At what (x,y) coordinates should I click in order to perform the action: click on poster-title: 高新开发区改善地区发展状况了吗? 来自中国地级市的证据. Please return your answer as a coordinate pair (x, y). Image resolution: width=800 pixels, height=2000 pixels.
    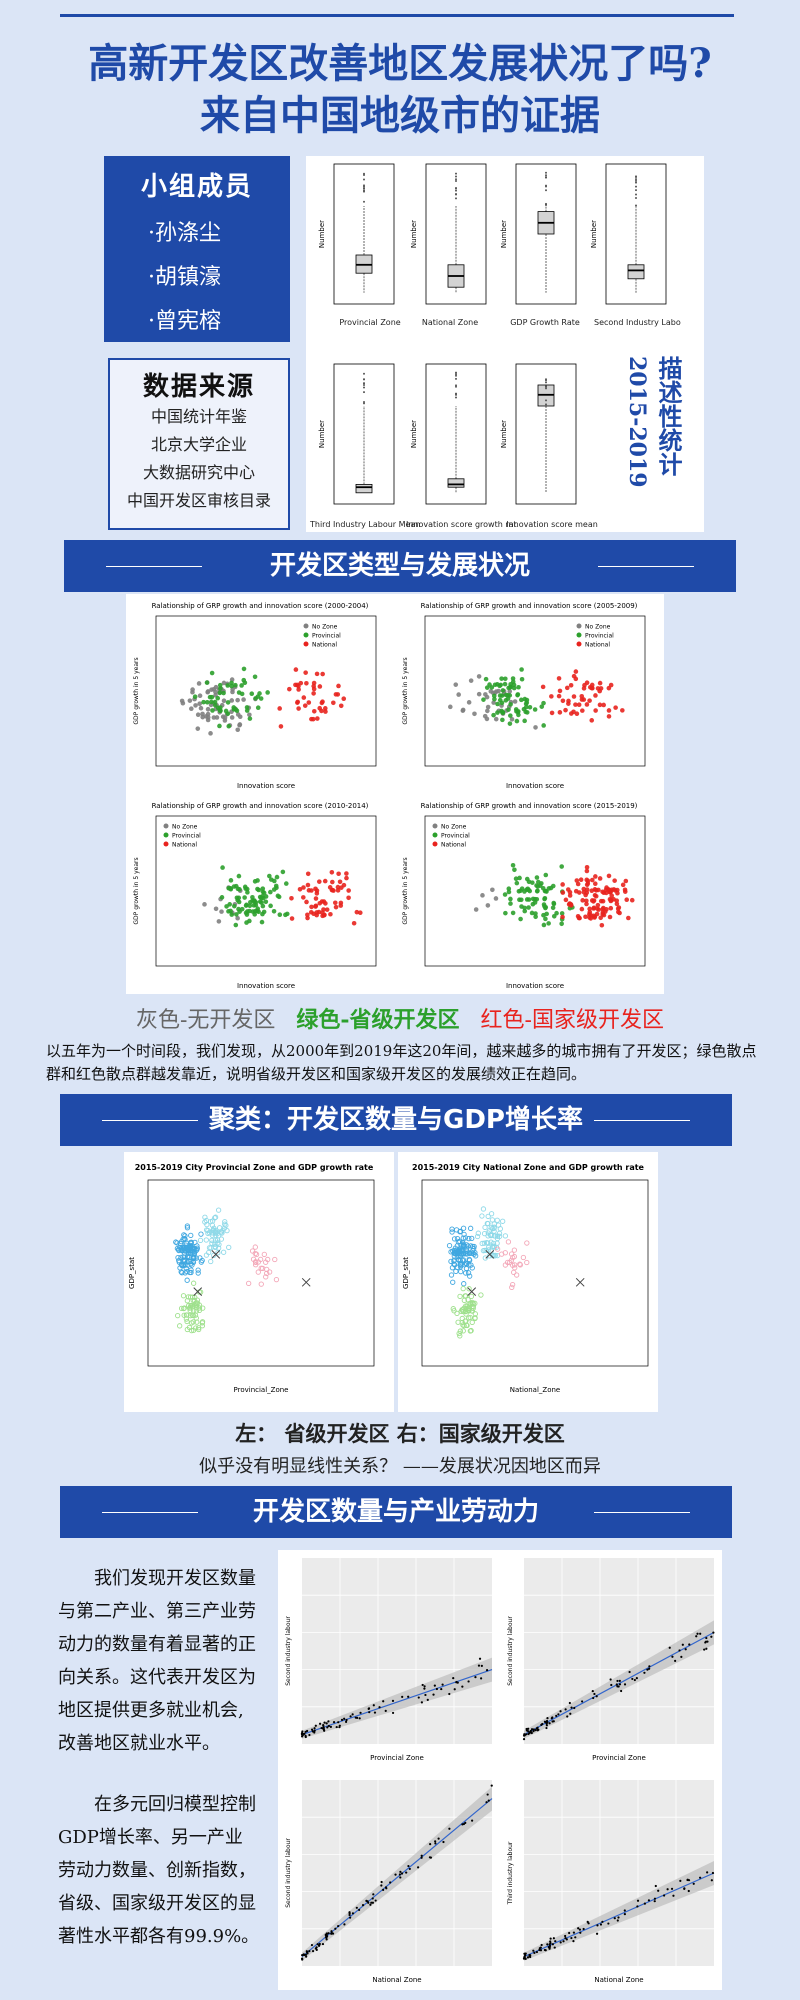
    Looking at the image, I should click on (400, 90).